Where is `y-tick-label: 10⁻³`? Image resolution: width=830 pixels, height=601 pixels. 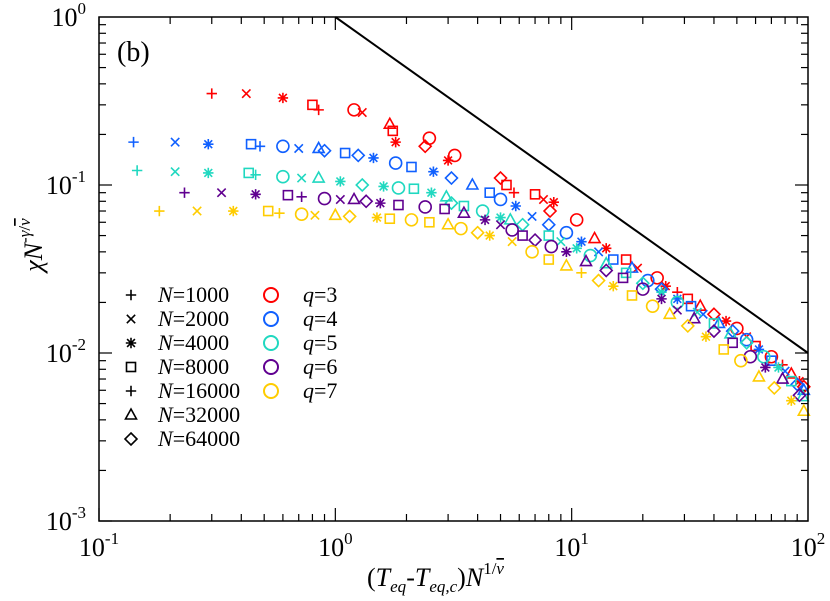 y-tick-label: 10⁻³ is located at coordinates (66, 519).